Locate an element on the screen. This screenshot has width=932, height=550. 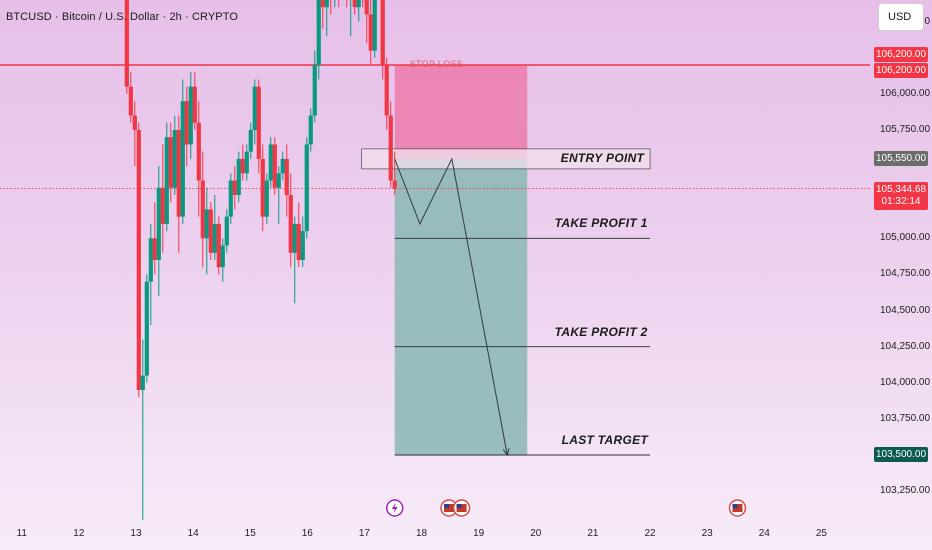
bar-countdown: 01:32:14 is located at coordinates (901, 201).